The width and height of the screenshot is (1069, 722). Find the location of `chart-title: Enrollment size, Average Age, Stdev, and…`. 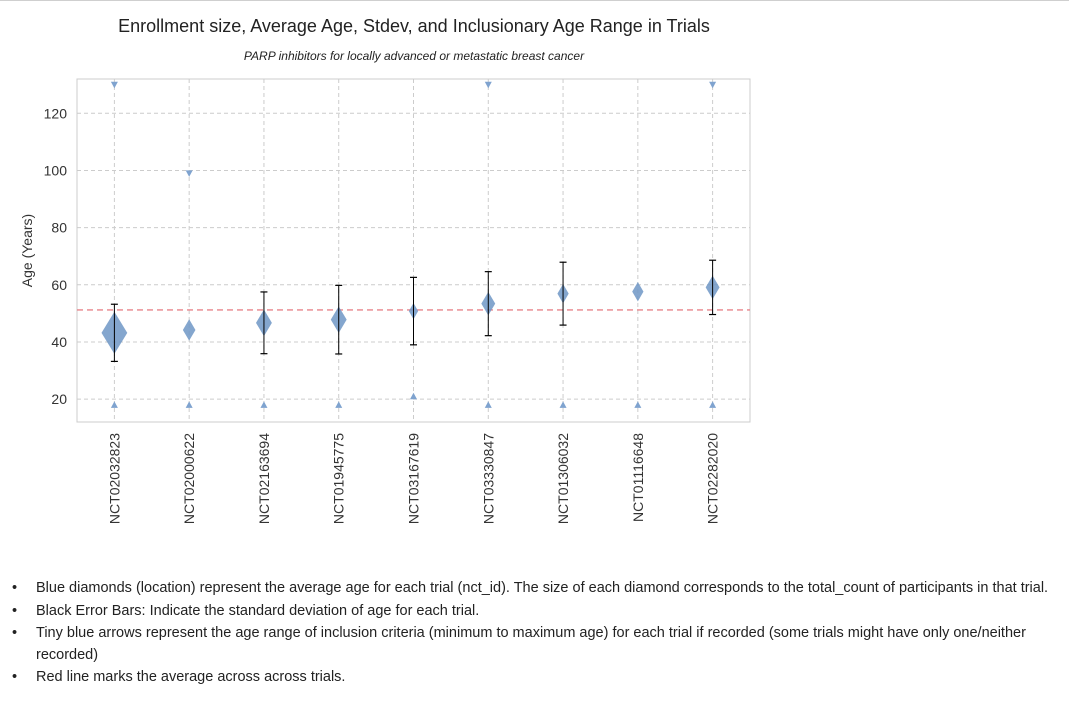

chart-title: Enrollment size, Average Age, Stdev, and… is located at coordinates (414, 26).